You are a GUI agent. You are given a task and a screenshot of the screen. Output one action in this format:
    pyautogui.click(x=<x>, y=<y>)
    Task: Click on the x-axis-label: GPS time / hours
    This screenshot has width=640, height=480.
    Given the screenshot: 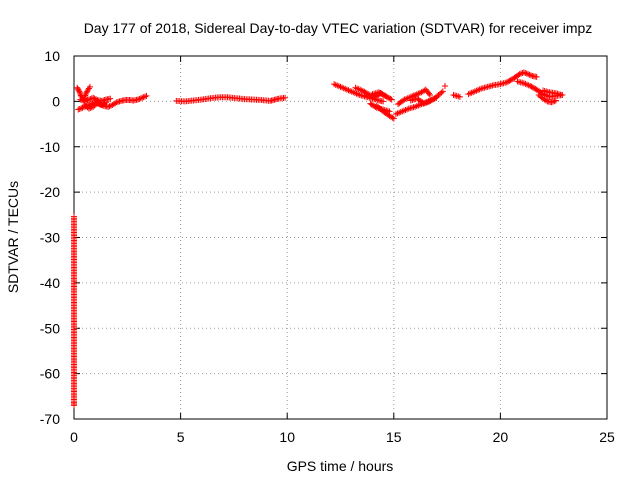 What is the action you would take?
    pyautogui.click(x=340, y=466)
    